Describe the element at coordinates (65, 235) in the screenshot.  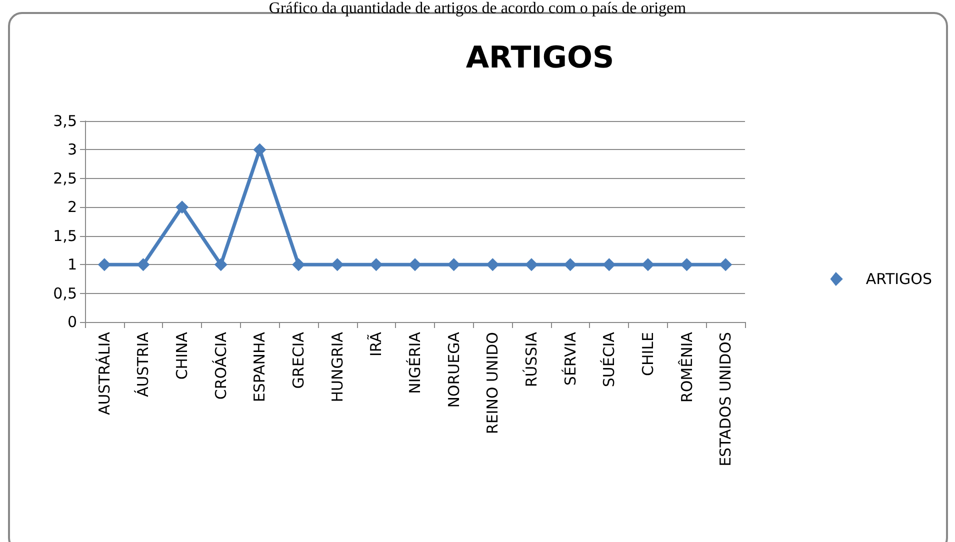
I see `y-tick-label: 1,5` at that location.